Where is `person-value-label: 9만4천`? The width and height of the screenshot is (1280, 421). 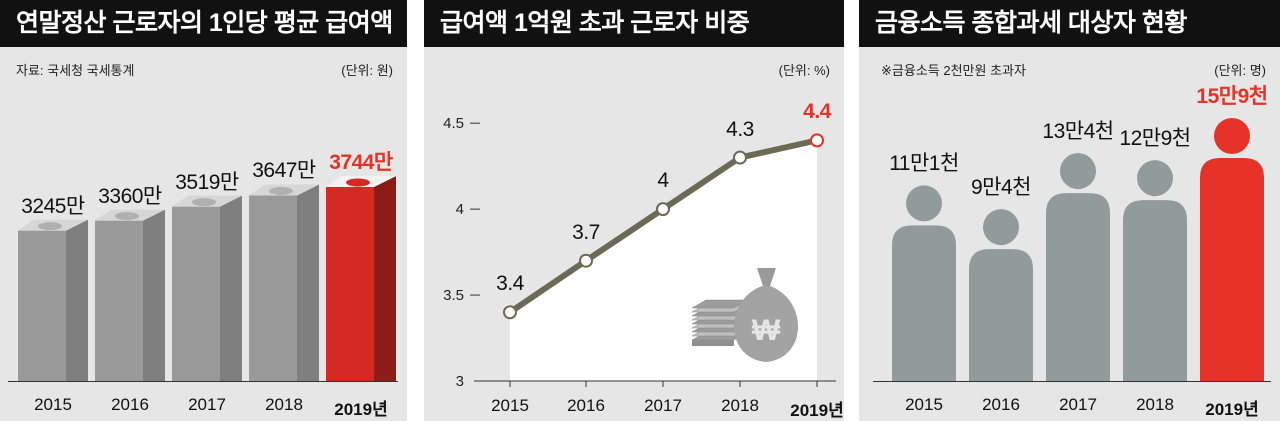 person-value-label: 9만4천 is located at coordinates (1001, 188).